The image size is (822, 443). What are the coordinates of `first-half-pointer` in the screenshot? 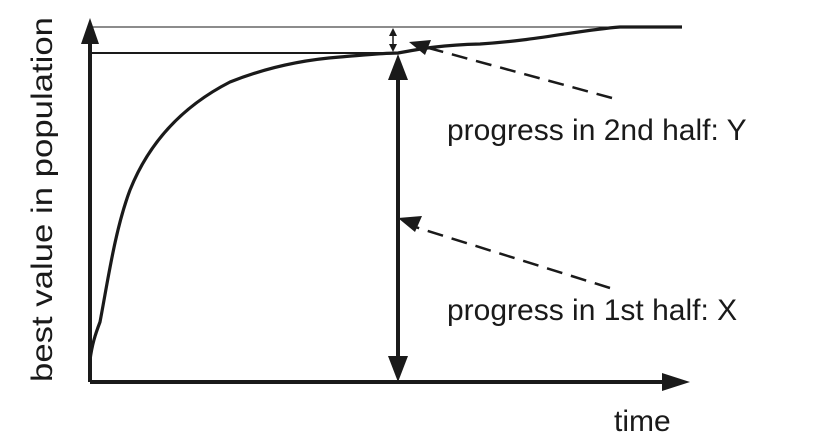 It's located at (504, 253).